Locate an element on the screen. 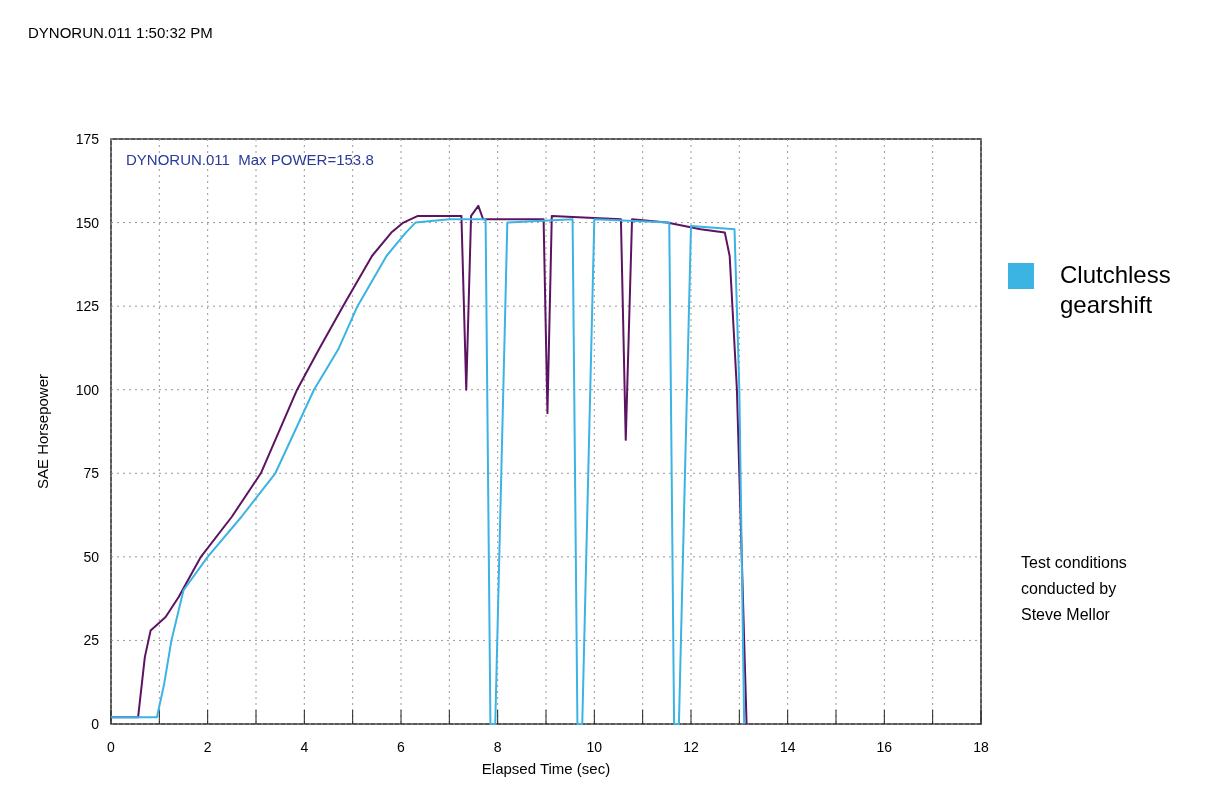 This screenshot has height=803, width=1214. x-tick-label: 16 is located at coordinates (884, 747).